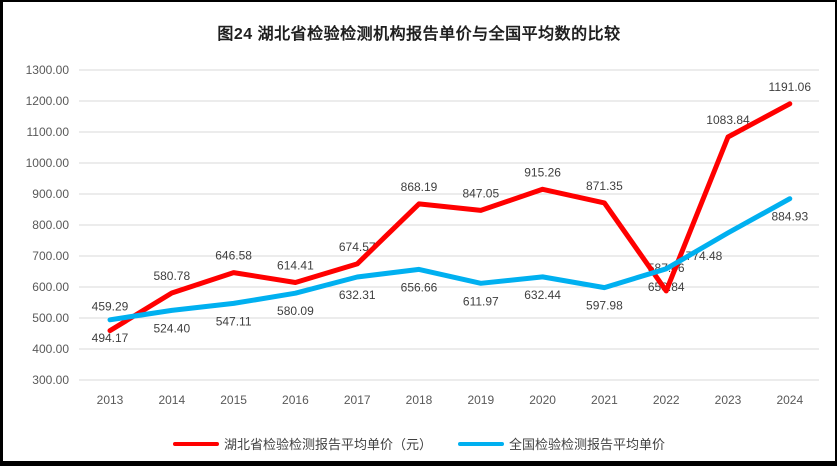  Describe the element at coordinates (50, 349) in the screenshot. I see `y-axis-tick-label: 400.00` at that location.